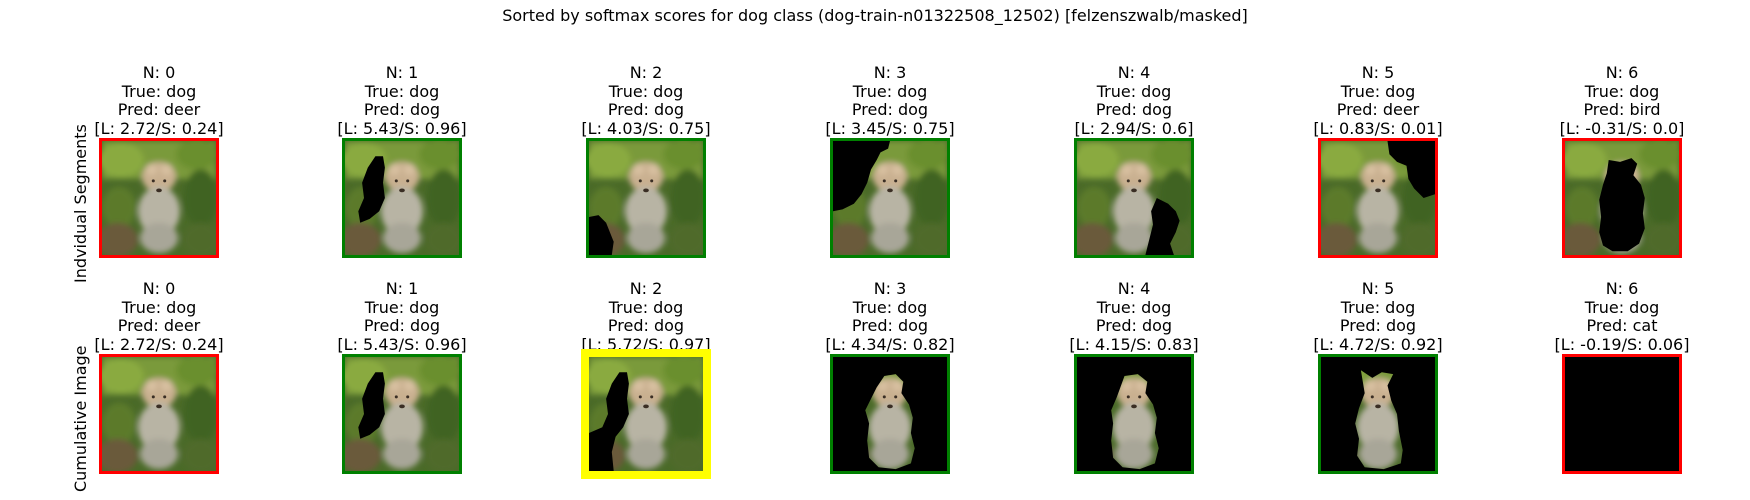 This screenshot has height=500, width=1750. What do you see at coordinates (890, 198) in the screenshot?
I see `thumbnail-r0-c3` at bounding box center [890, 198].